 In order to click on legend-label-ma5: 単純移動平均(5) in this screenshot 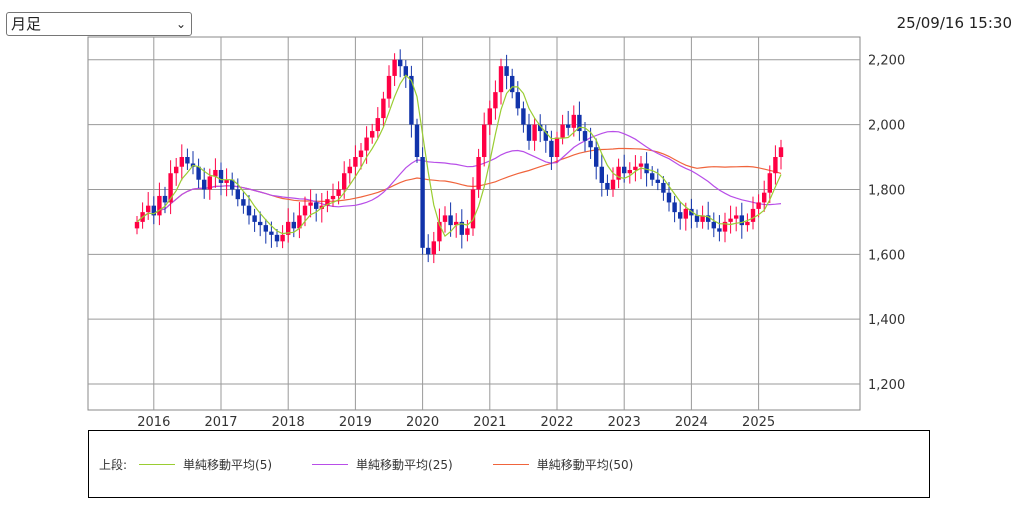, I will do `click(228, 465)`.